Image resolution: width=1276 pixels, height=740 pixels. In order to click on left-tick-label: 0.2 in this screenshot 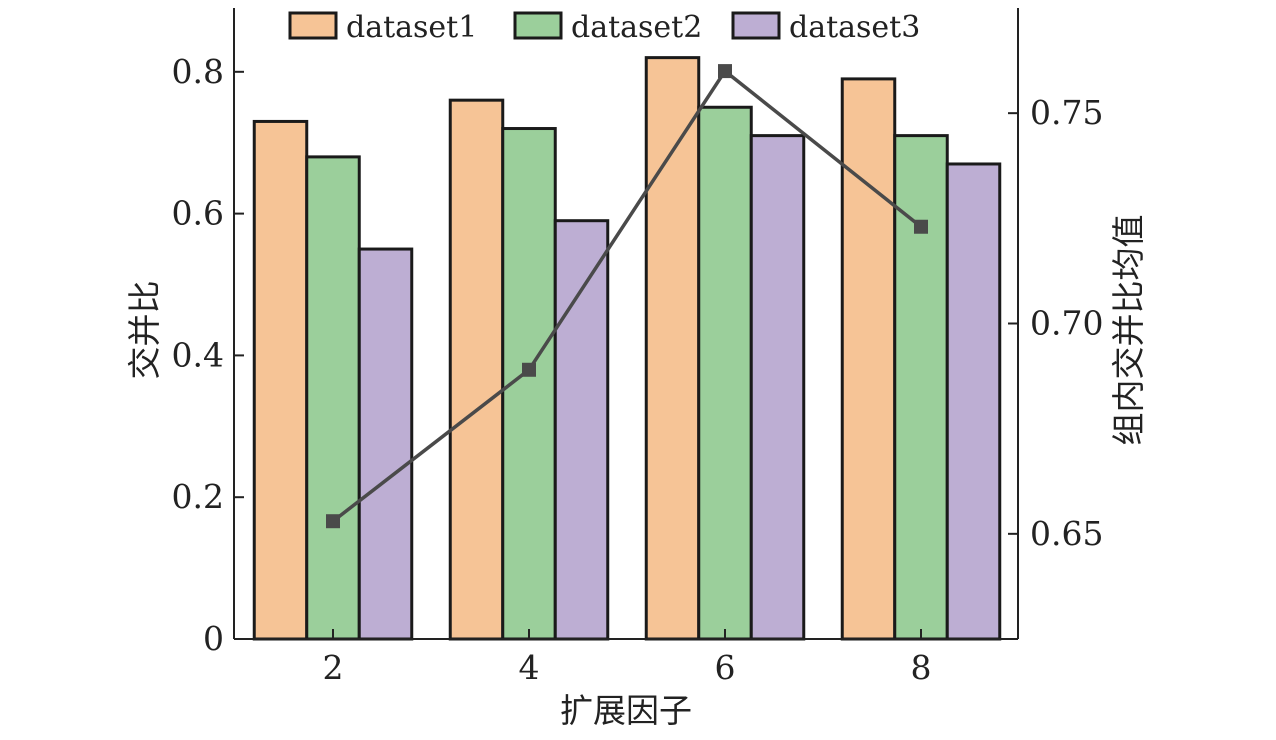, I will do `click(198, 496)`.